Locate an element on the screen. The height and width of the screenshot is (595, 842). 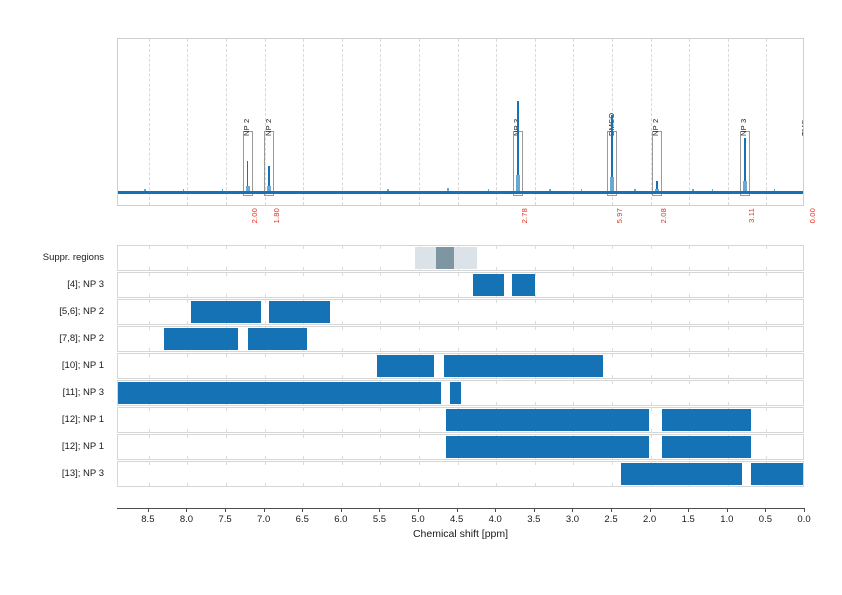
peak-signal is located at coordinates (656, 186).